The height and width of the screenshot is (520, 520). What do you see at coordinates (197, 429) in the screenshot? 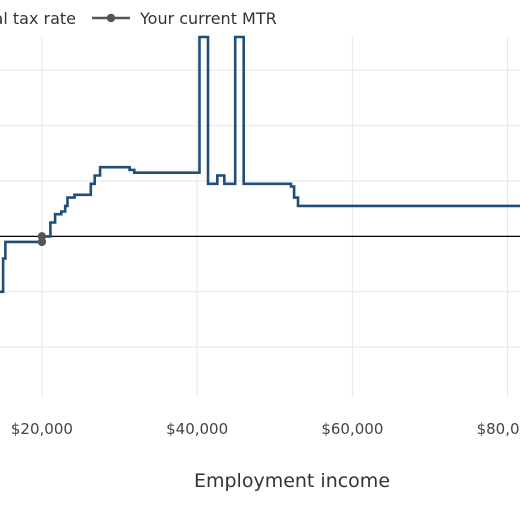
I see `x-tick-label-1: $40,000` at bounding box center [197, 429].